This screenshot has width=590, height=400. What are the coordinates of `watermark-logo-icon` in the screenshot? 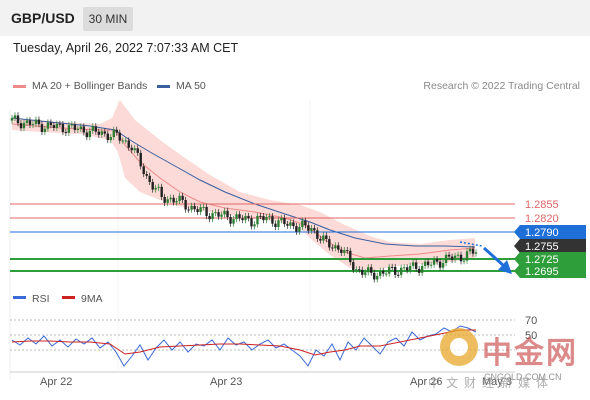 It's located at (459, 347).